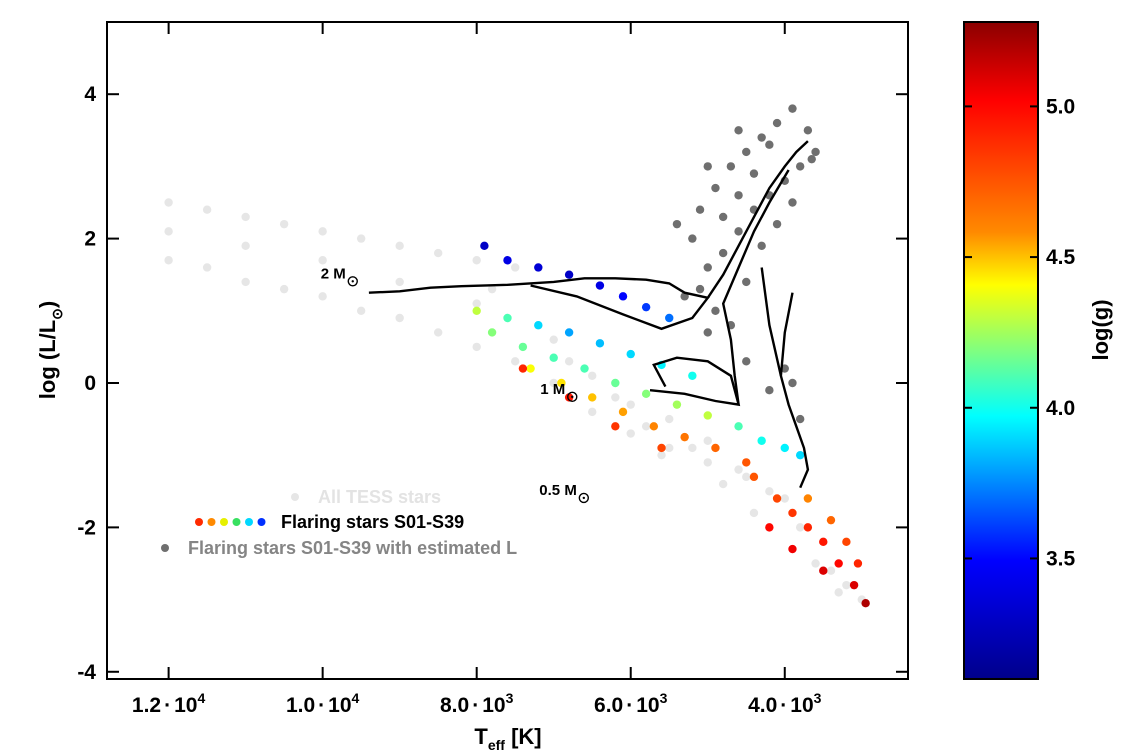 The image size is (1134, 756). Describe the element at coordinates (507, 738) in the screenshot. I see `x-axis-title: Teff [K]` at that location.